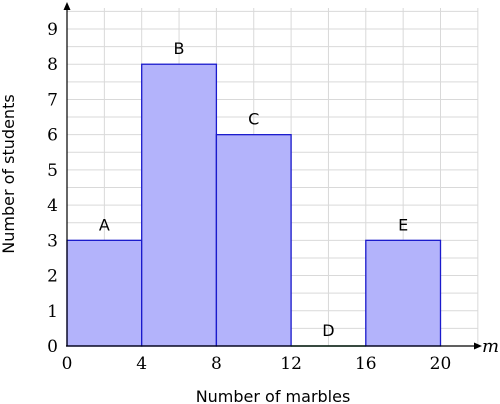 The image size is (500, 404). I want to click on bar-label-b: B, so click(179, 48).